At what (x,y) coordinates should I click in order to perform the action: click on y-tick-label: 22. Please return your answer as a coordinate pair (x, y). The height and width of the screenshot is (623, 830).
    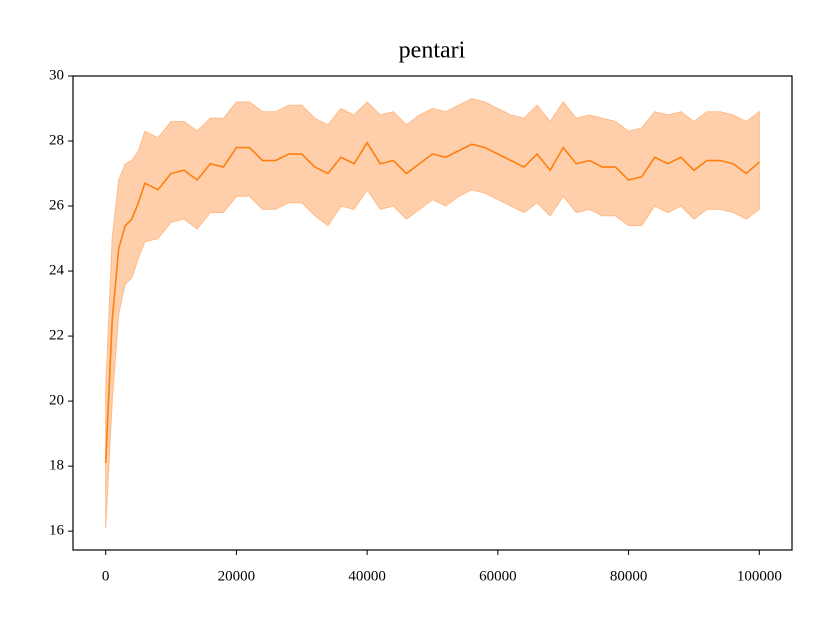
    Looking at the image, I should click on (56, 336).